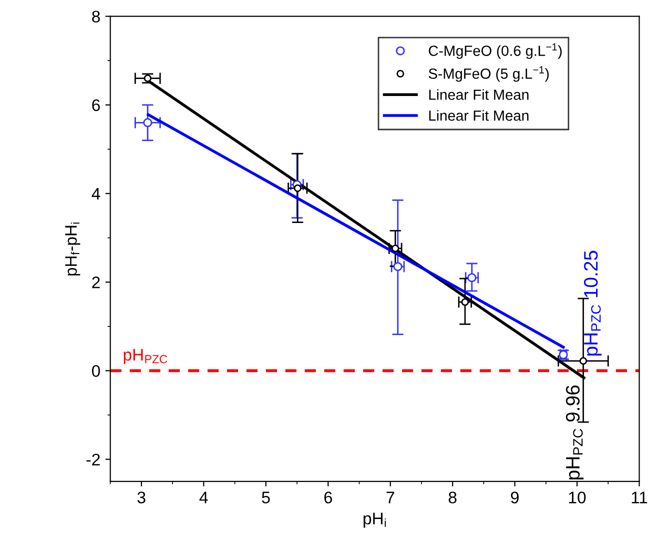 This screenshot has height=544, width=649. What do you see at coordinates (96, 105) in the screenshot?
I see `y-tick-label: 6` at bounding box center [96, 105].